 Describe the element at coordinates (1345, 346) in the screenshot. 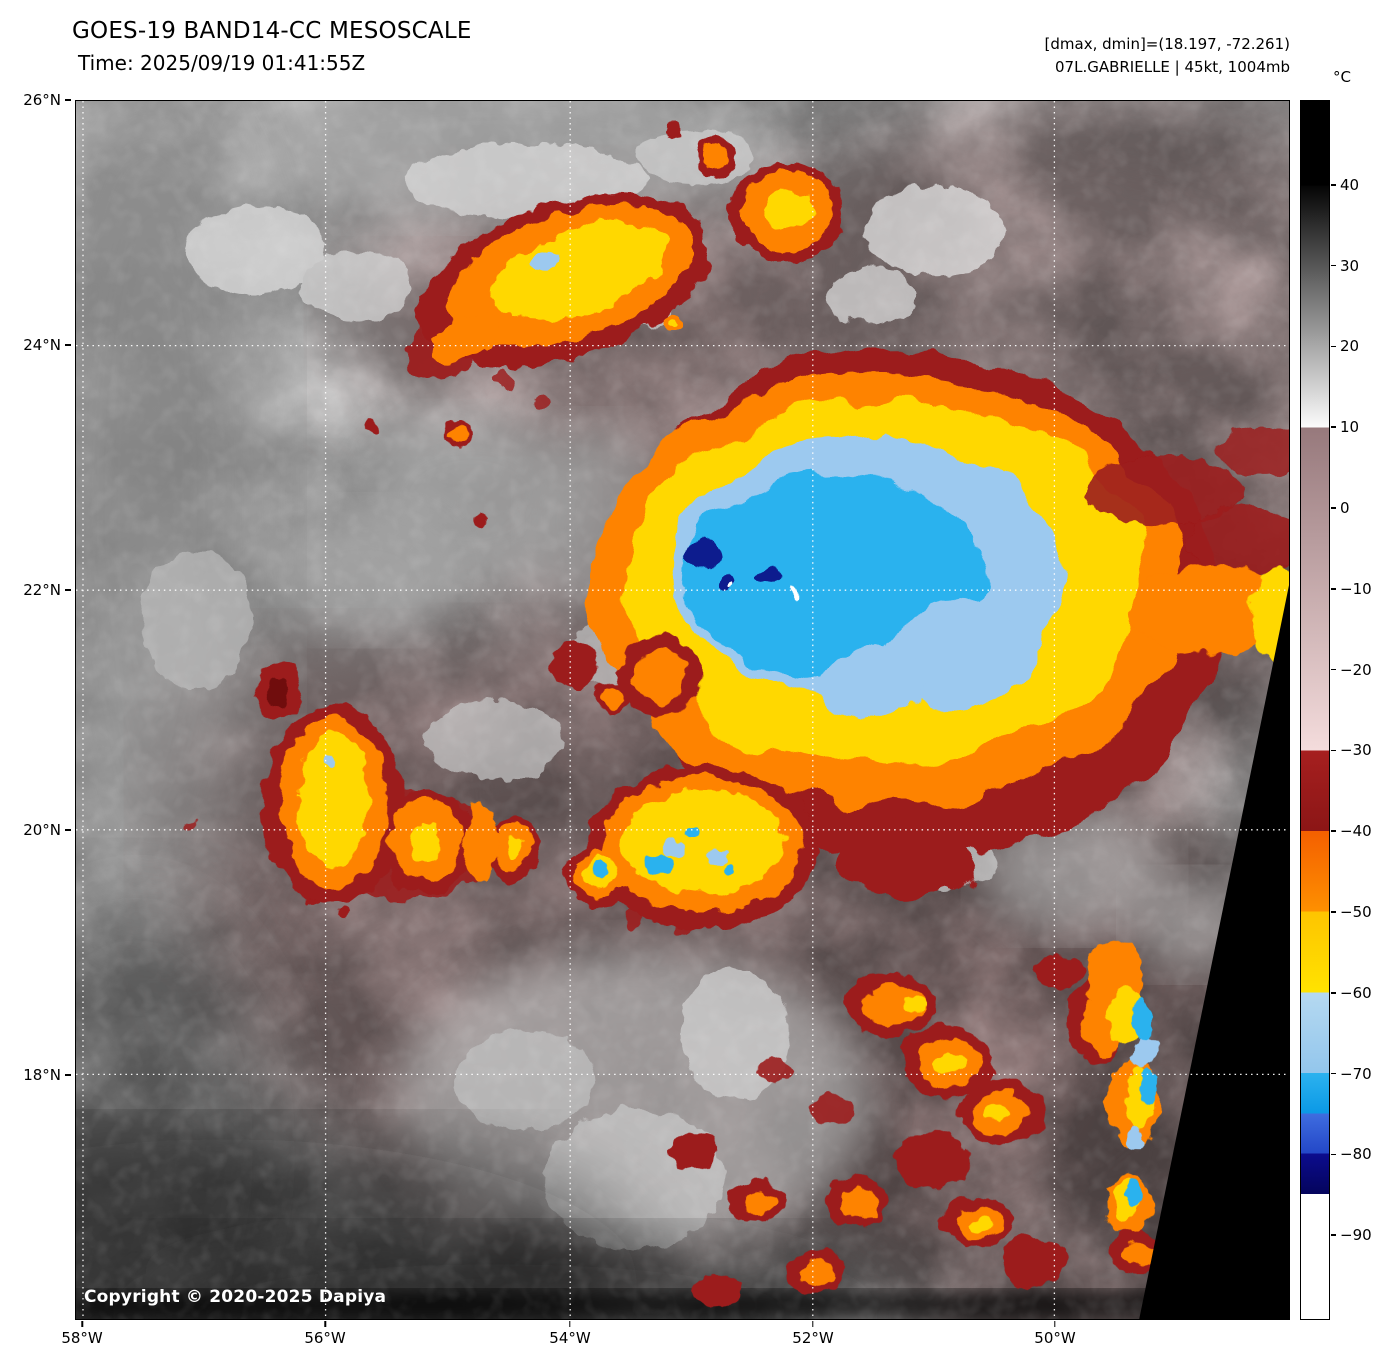

I see `colorbar-tick: 20` at that location.